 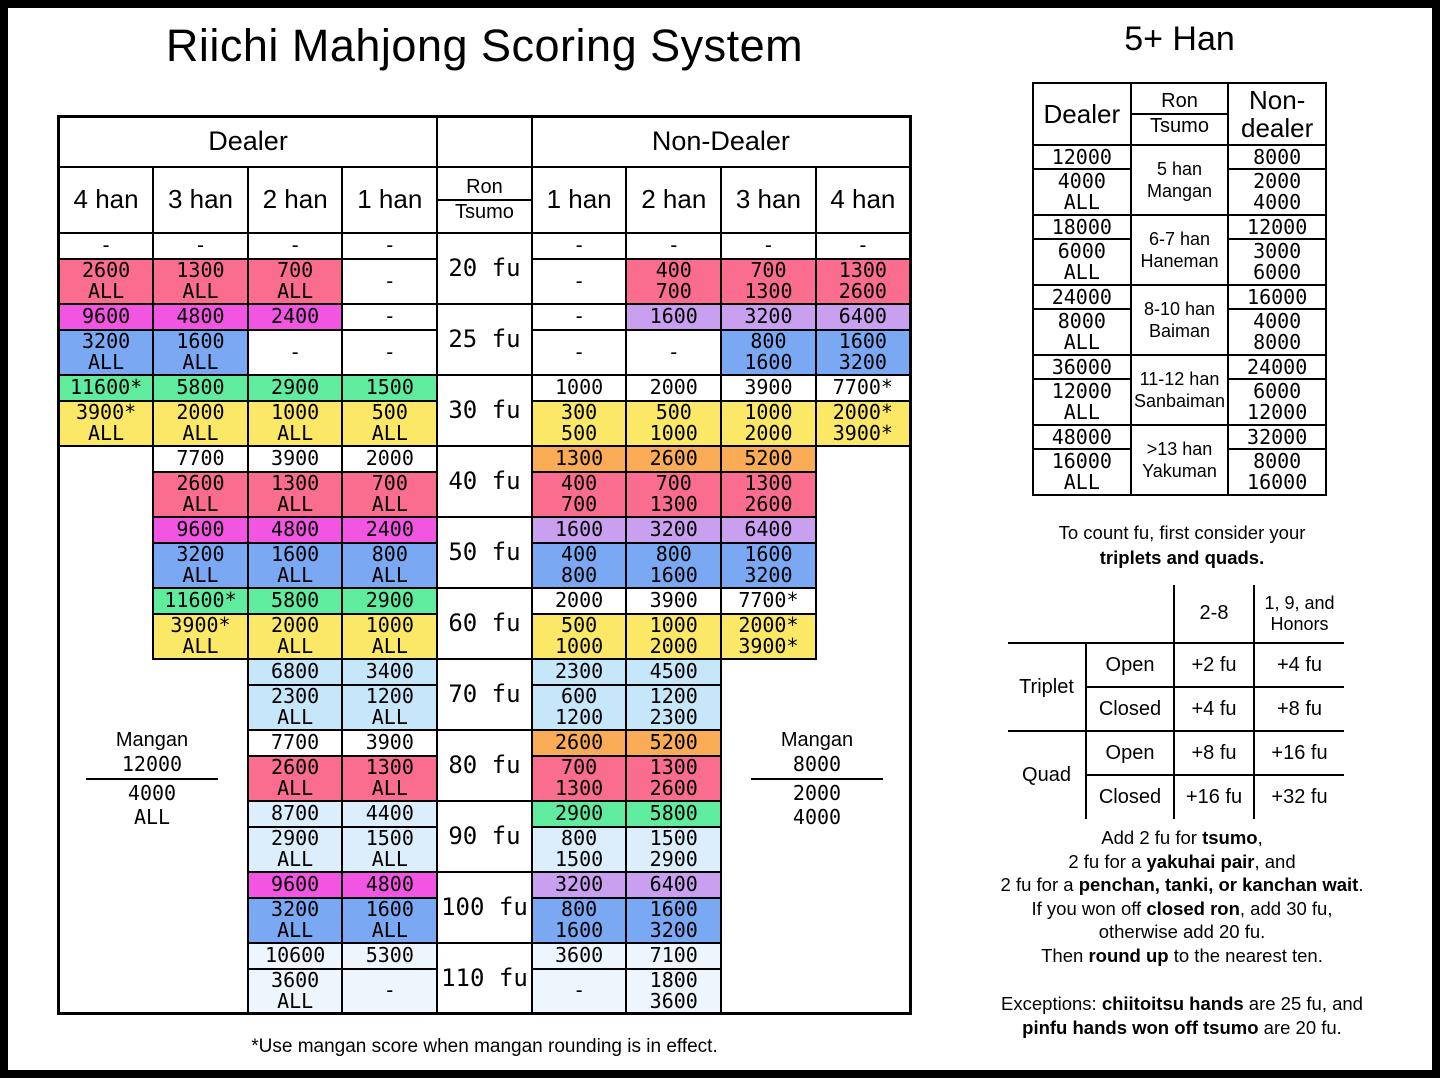 What do you see at coordinates (768, 199) in the screenshot?
I see `nondealer-han-col-header: 3 han` at bounding box center [768, 199].